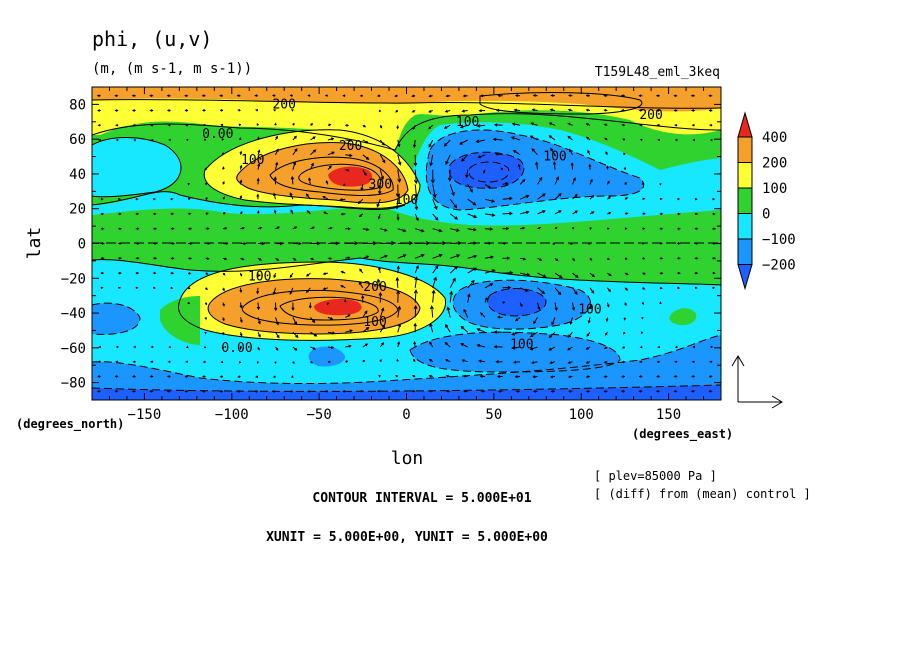 The image size is (904, 654). What do you see at coordinates (779, 240) in the screenshot?
I see `colorbar-label: −100` at bounding box center [779, 240].